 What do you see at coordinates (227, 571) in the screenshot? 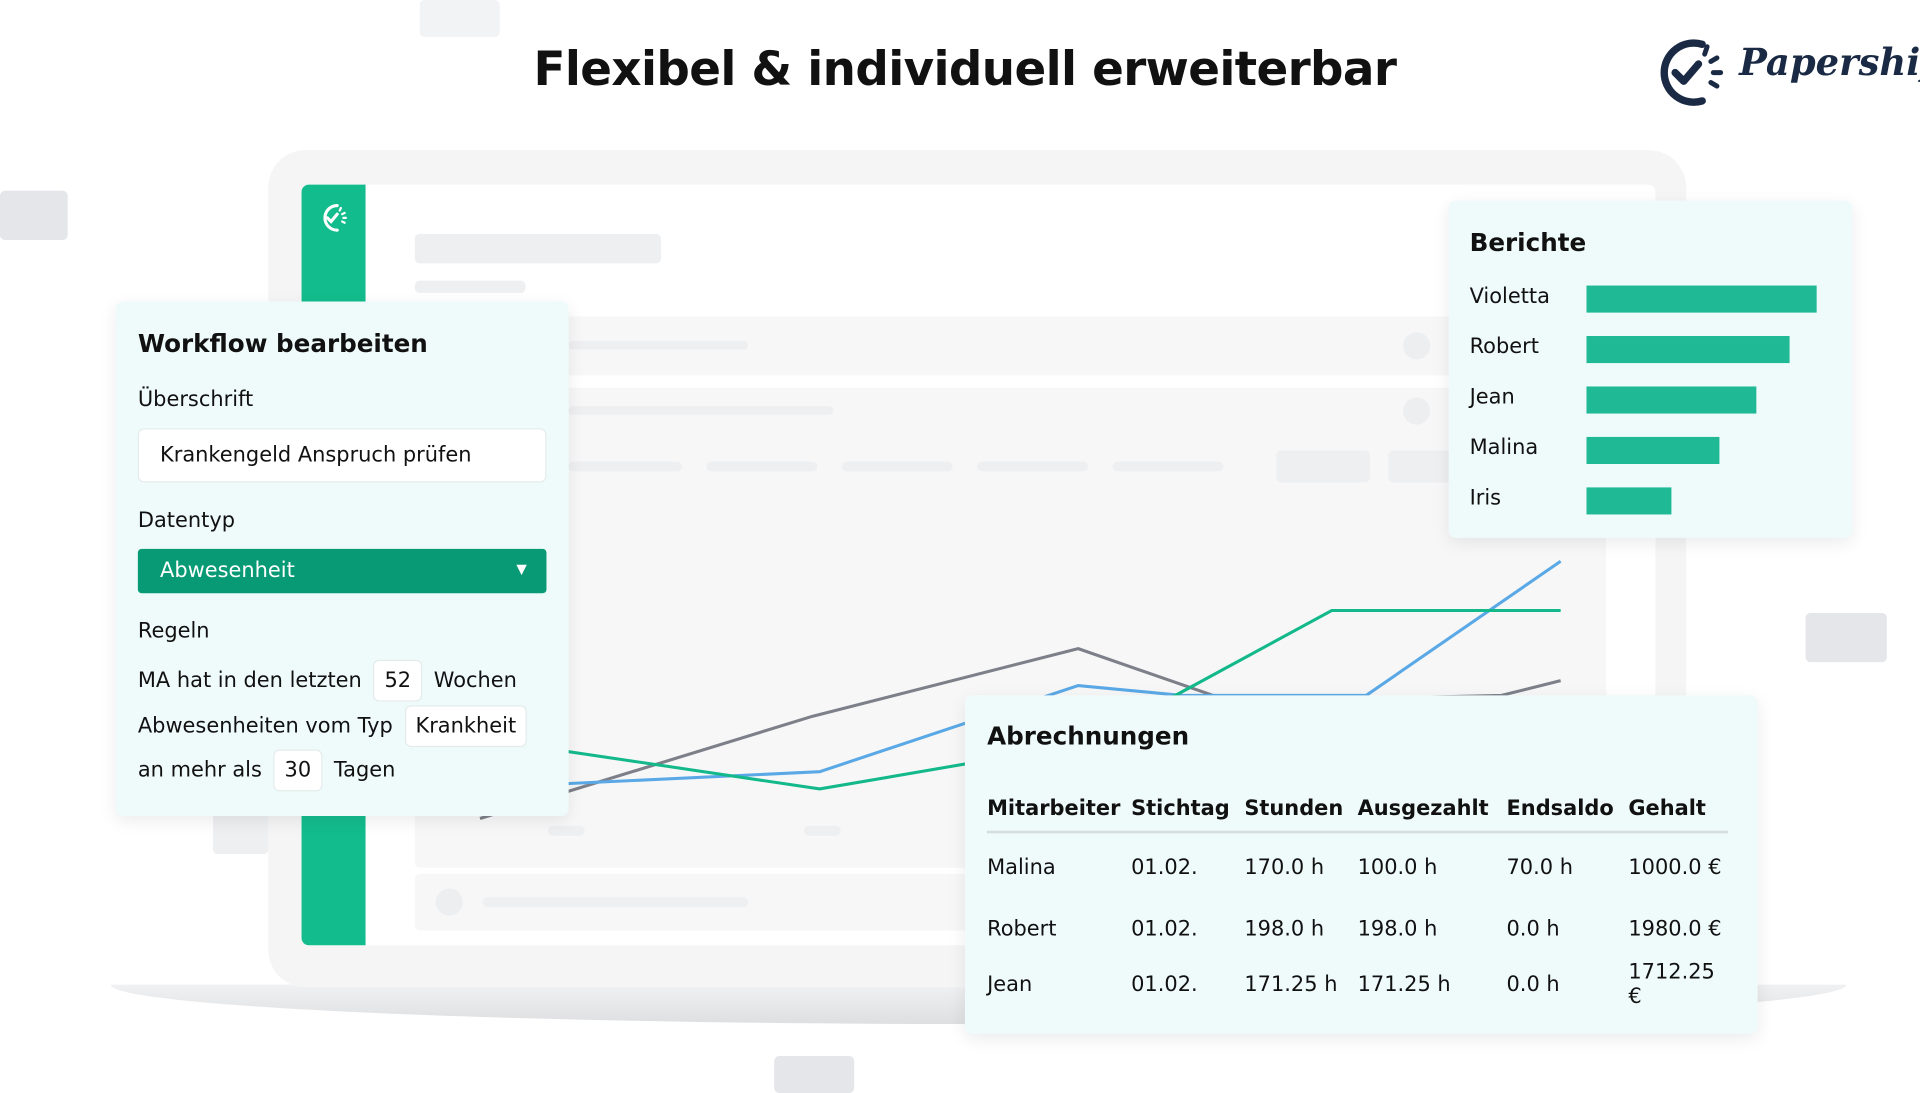
I see `datatype-value: Abwesenheit` at bounding box center [227, 571].